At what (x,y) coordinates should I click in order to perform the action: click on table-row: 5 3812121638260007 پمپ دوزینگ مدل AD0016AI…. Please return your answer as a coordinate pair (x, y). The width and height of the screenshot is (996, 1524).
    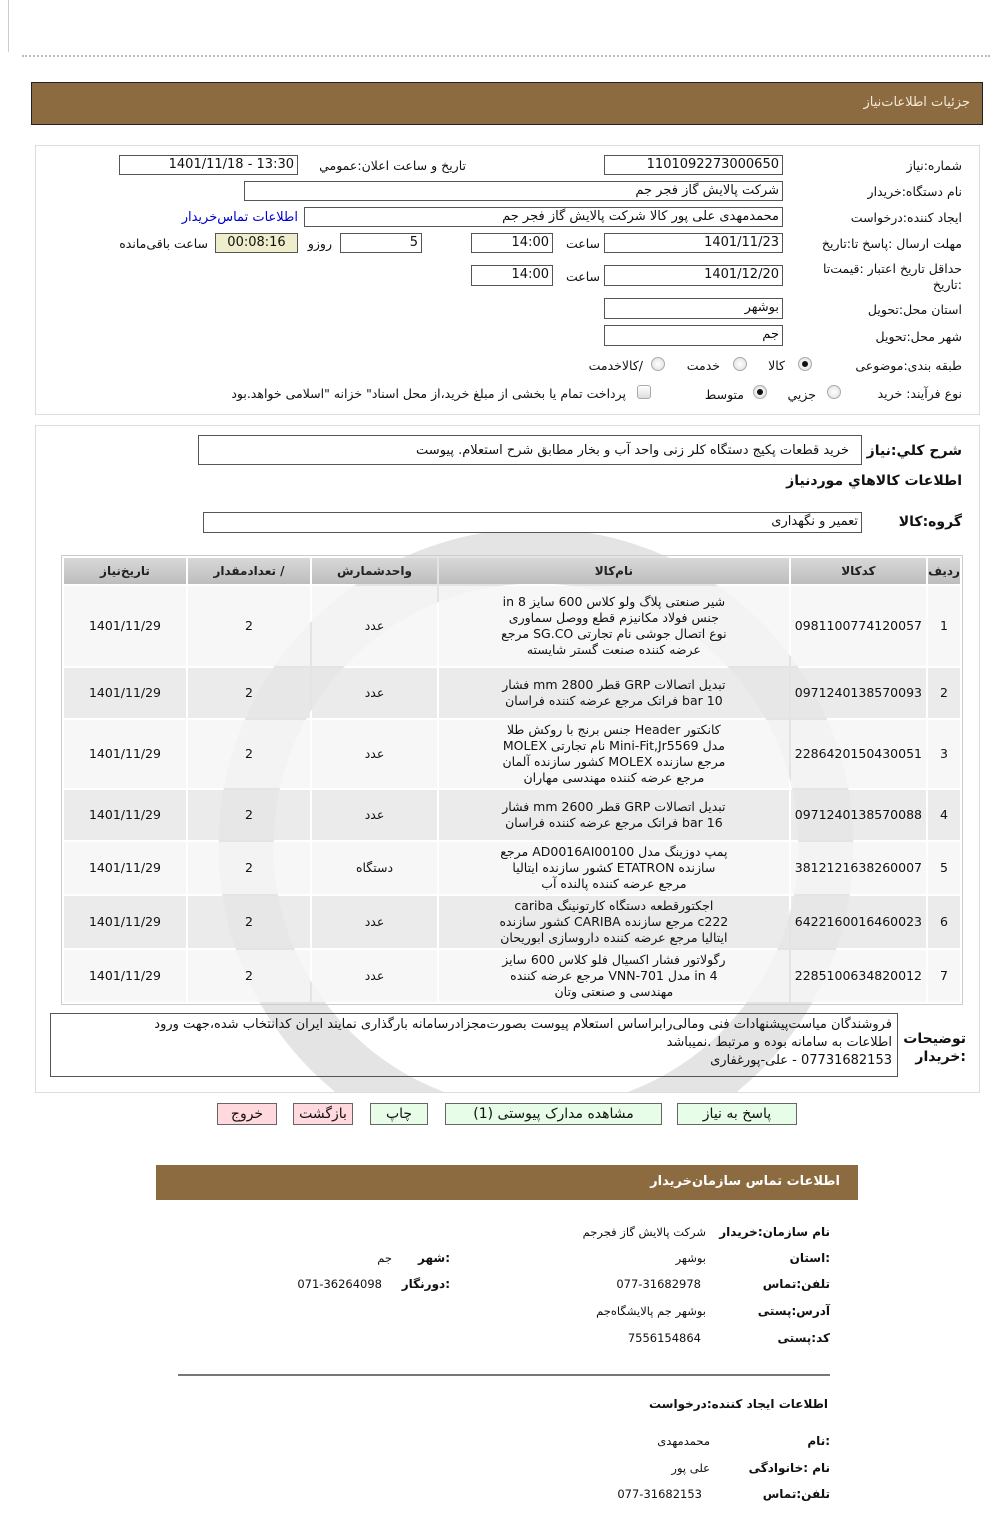
    Looking at the image, I should click on (512, 868).